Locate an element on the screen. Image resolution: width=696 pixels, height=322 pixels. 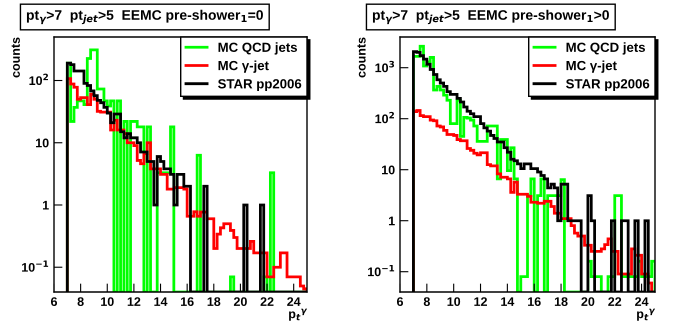
chart-title: pt$_{γ}$>7 pt$_{jet}$>5 EEMC pre-shower$_{1}$>0 is located at coordinates (490, 17).